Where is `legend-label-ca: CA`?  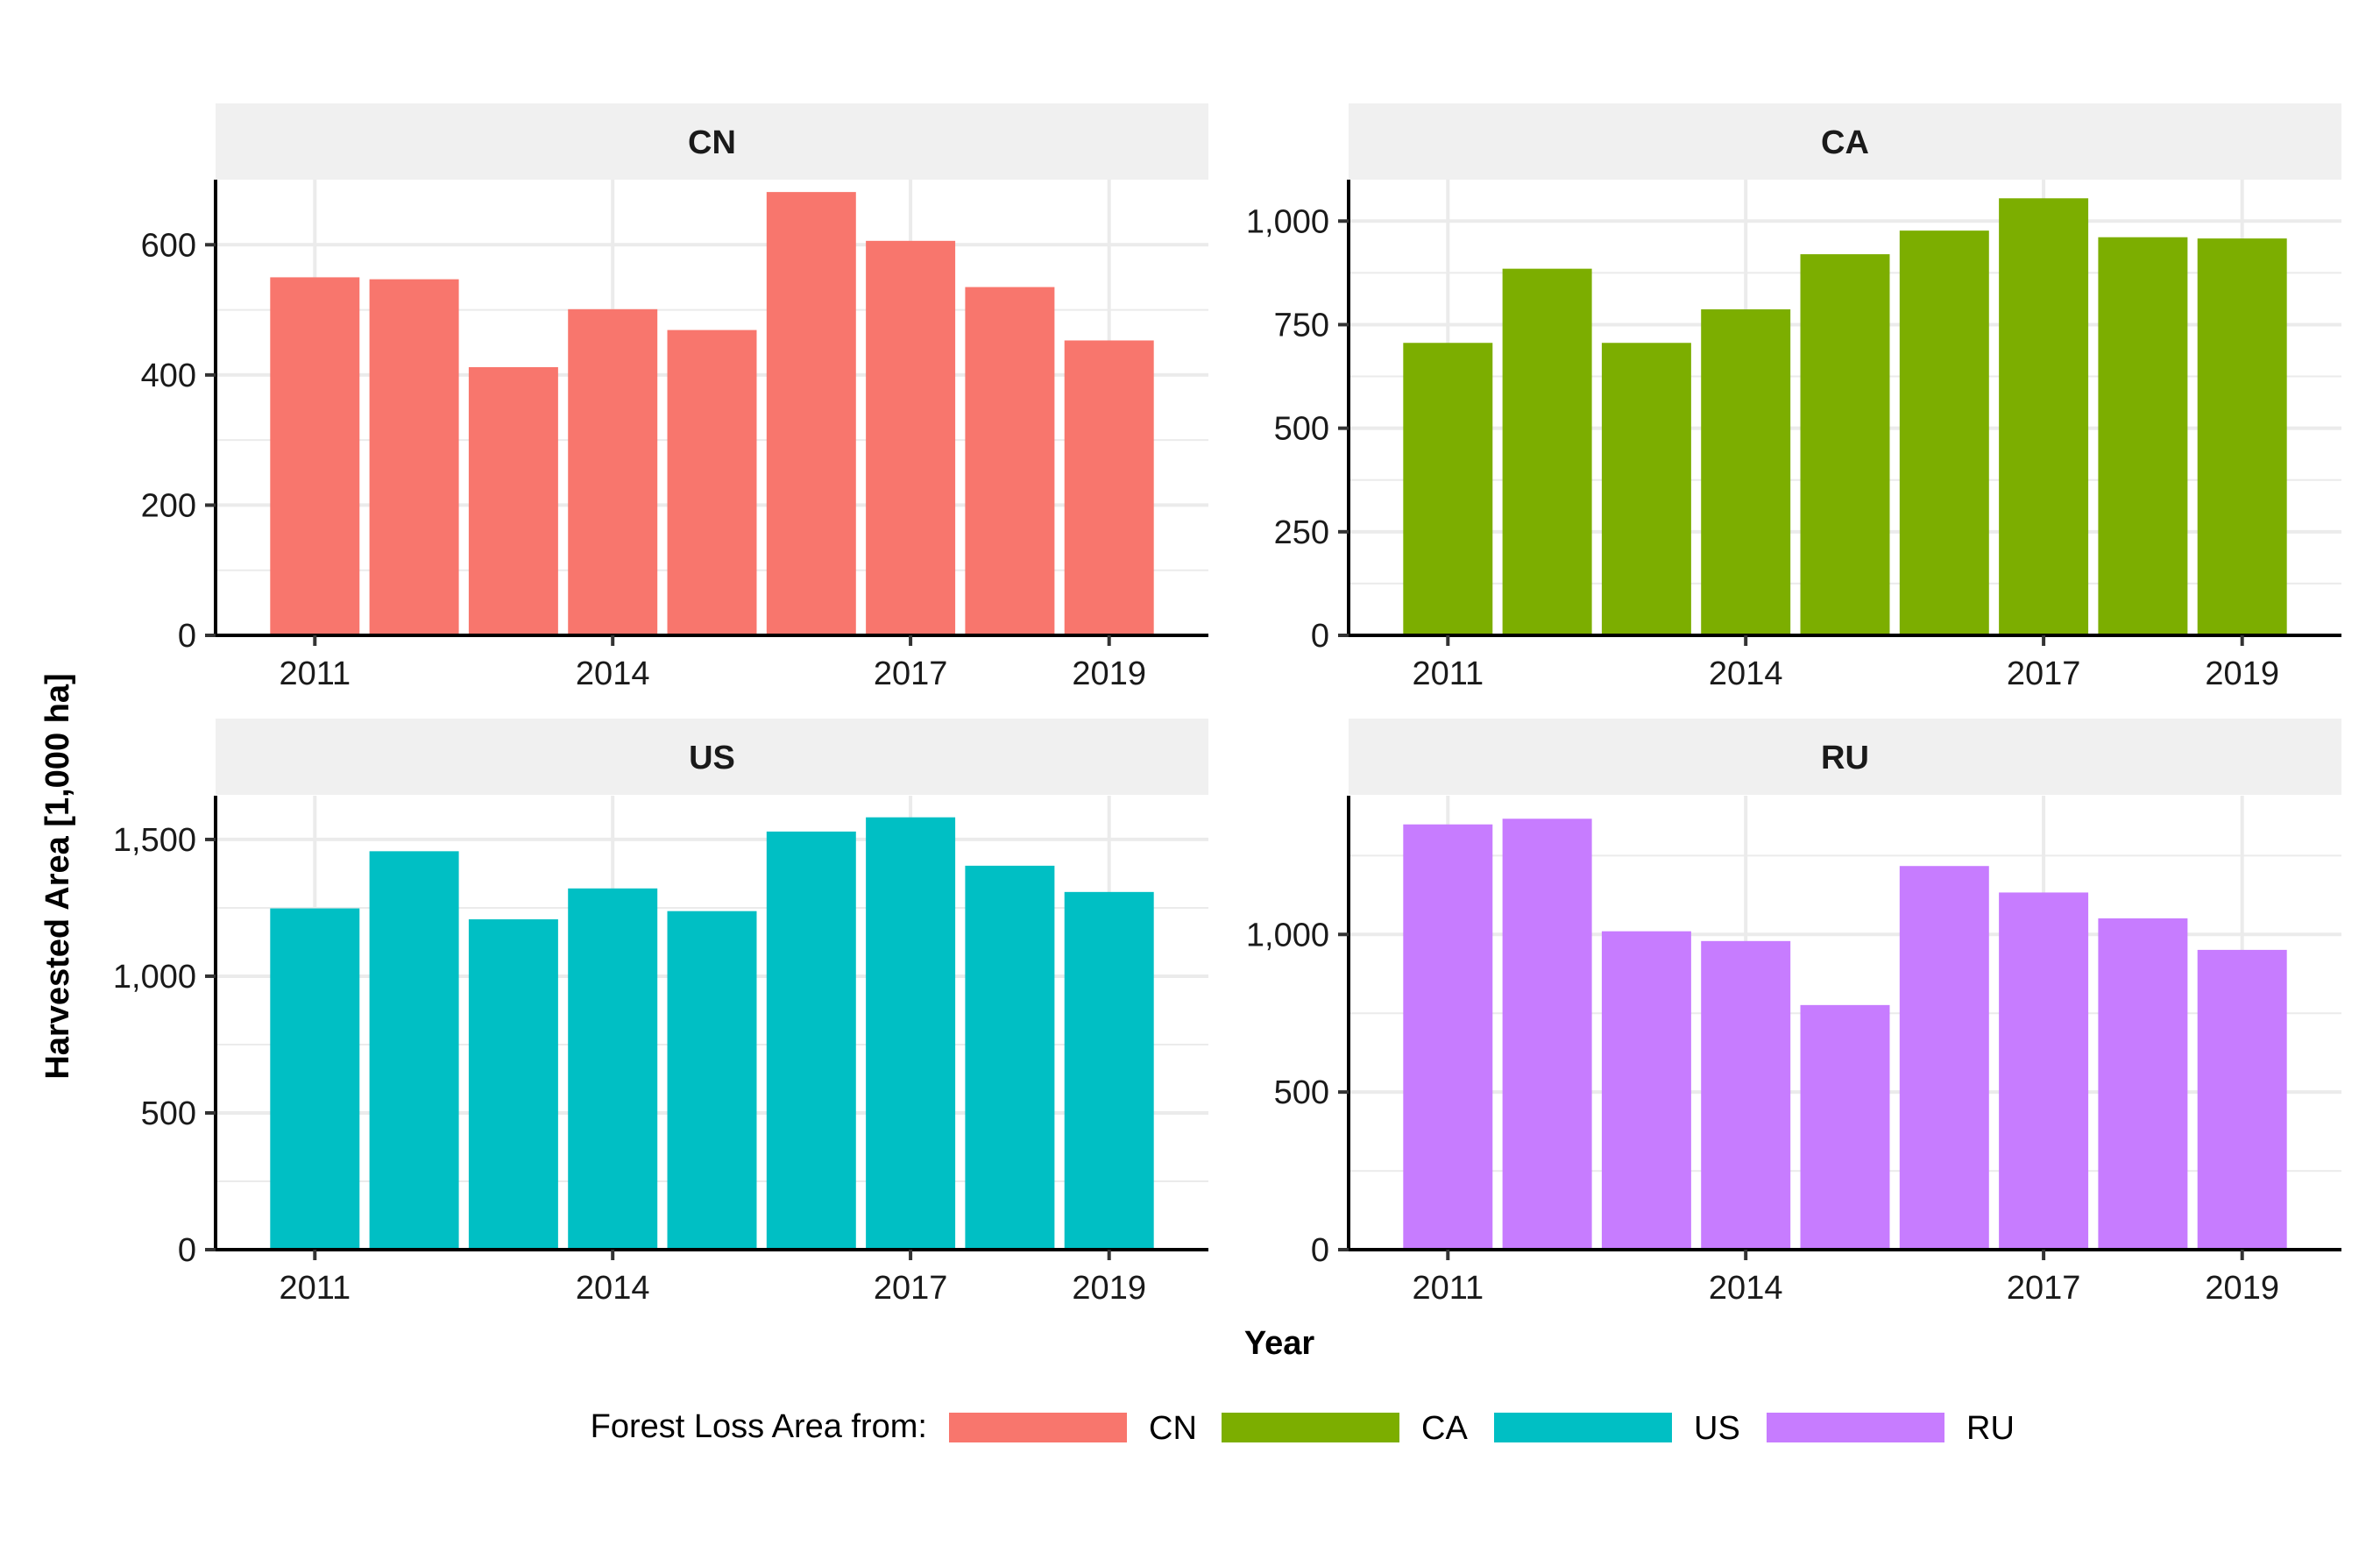 legend-label-ca: CA is located at coordinates (1444, 1428).